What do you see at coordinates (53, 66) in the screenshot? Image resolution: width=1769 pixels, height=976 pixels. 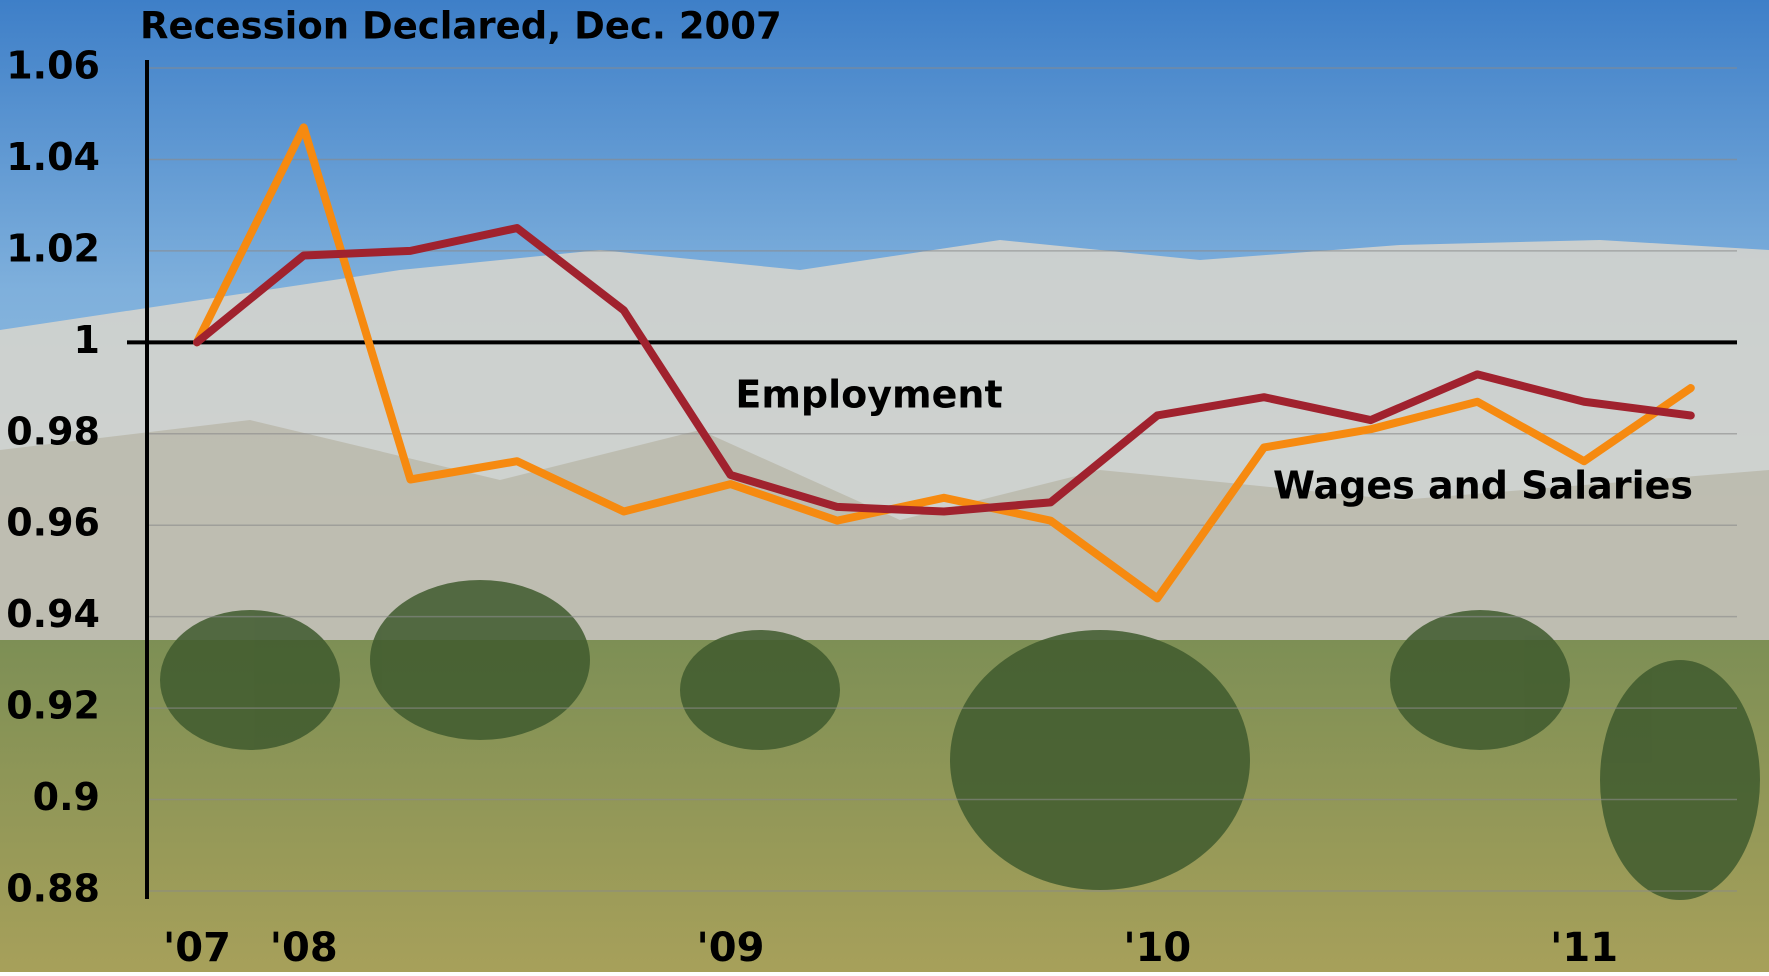 I see `y-tick-label: 1.06` at bounding box center [53, 66].